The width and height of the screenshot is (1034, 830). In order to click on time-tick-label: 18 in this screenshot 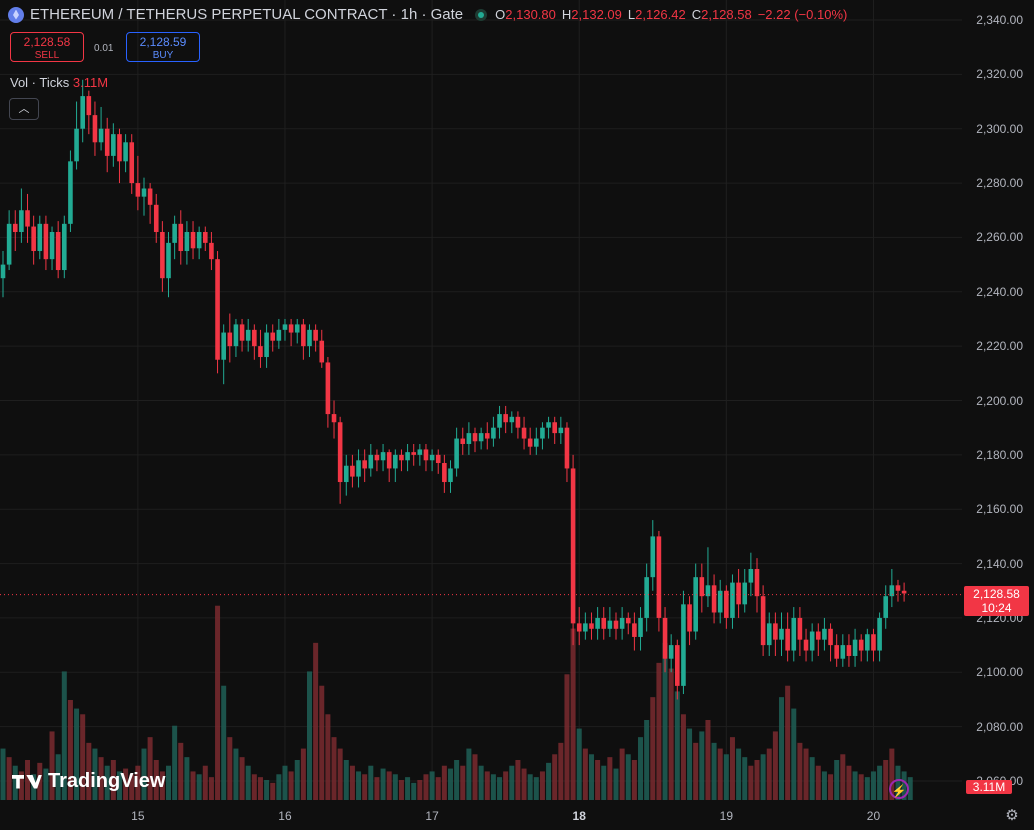, I will do `click(579, 816)`.